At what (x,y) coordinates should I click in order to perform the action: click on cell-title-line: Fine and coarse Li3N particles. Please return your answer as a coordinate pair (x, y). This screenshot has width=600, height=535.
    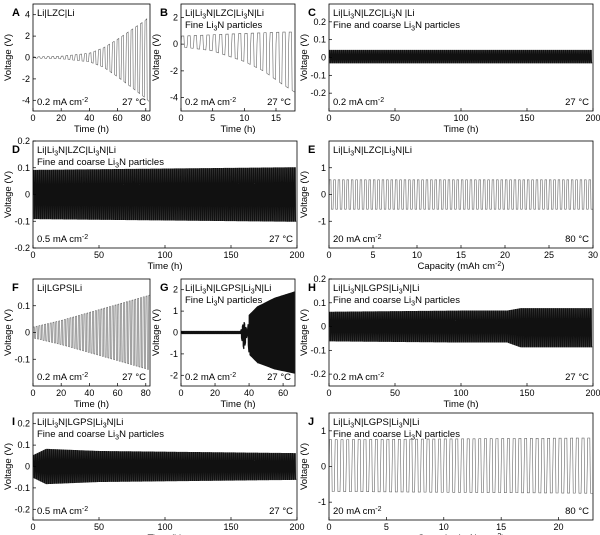
    Looking at the image, I should click on (396, 301).